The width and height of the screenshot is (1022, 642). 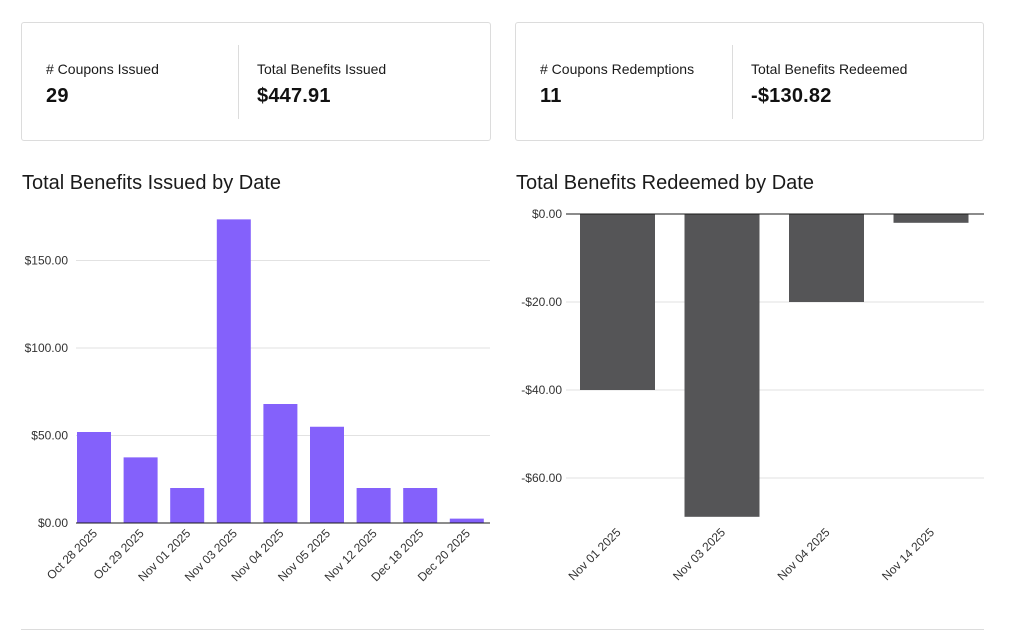 I want to click on coupons-redemptions-label: # Coupons Redemptions, so click(x=617, y=69).